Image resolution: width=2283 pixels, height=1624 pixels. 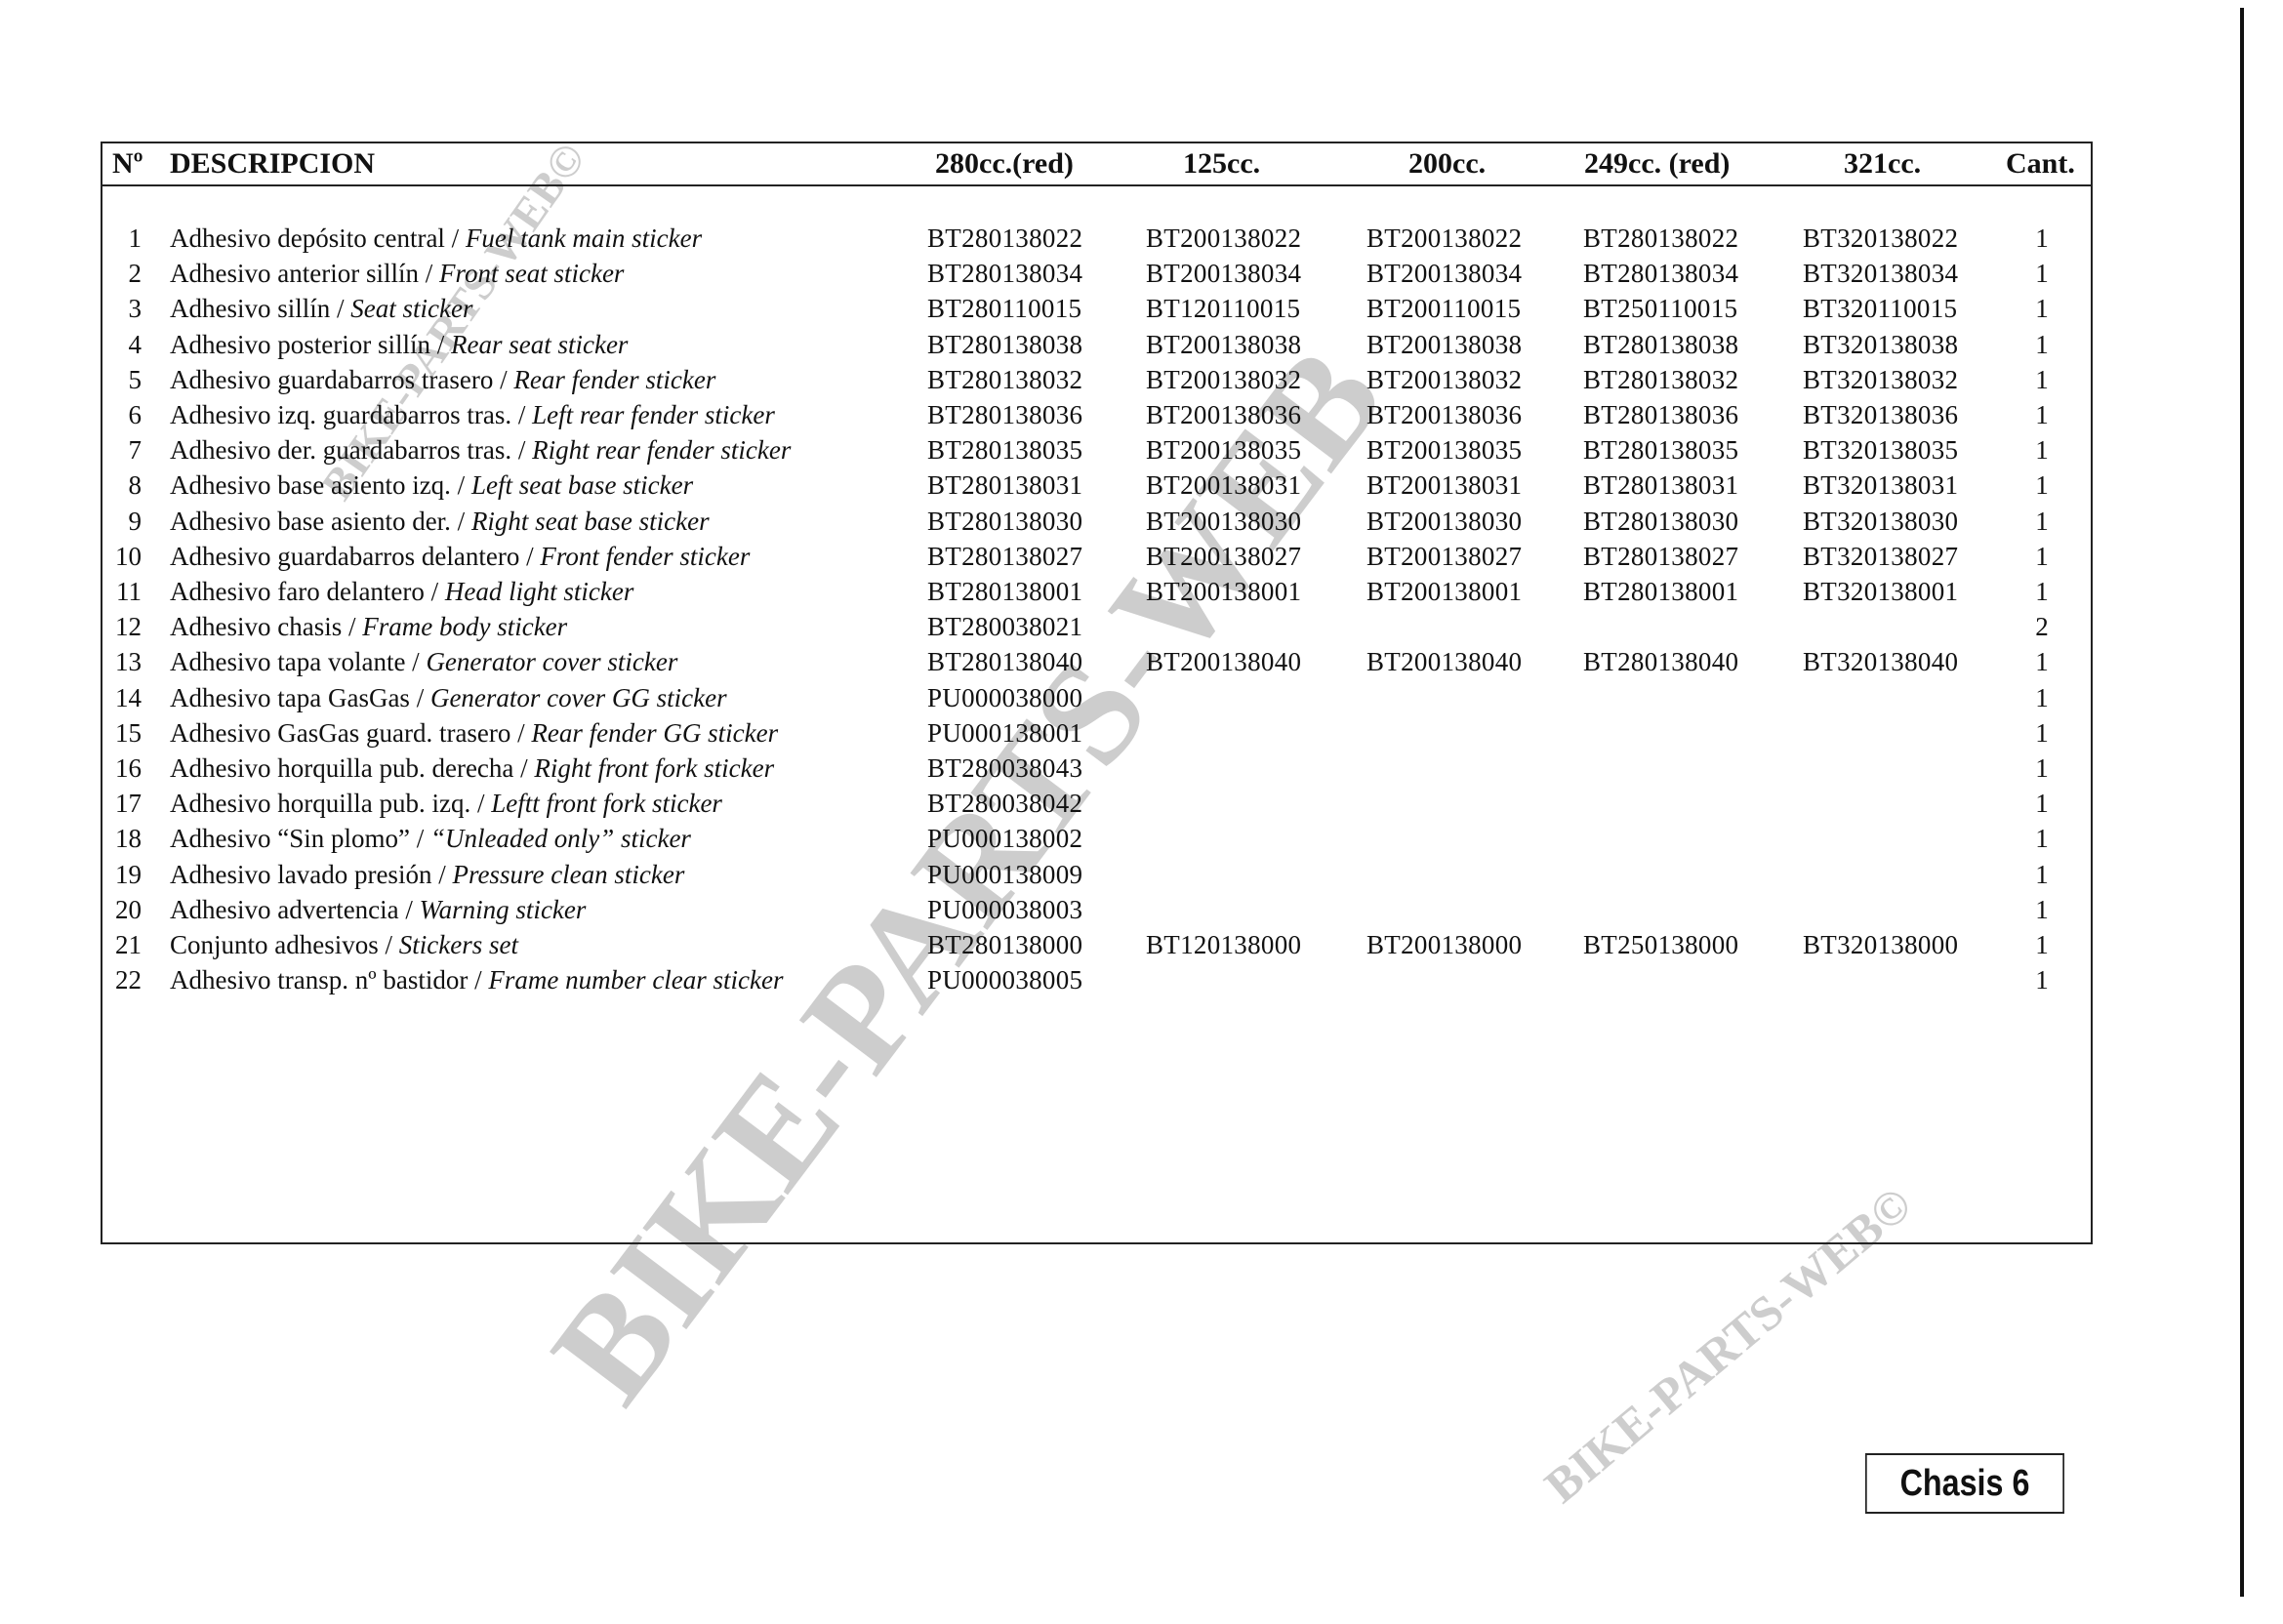 What do you see at coordinates (1005, 344) in the screenshot?
I see `row-part-code: BT280138038` at bounding box center [1005, 344].